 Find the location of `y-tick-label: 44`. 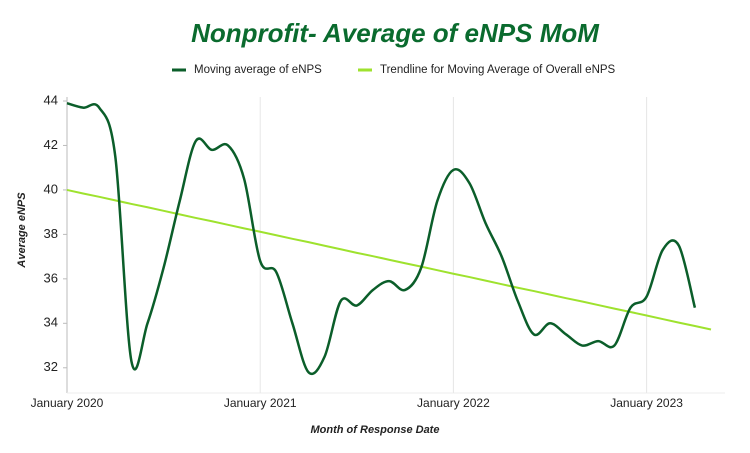

y-tick-label: 44 is located at coordinates (51, 99).